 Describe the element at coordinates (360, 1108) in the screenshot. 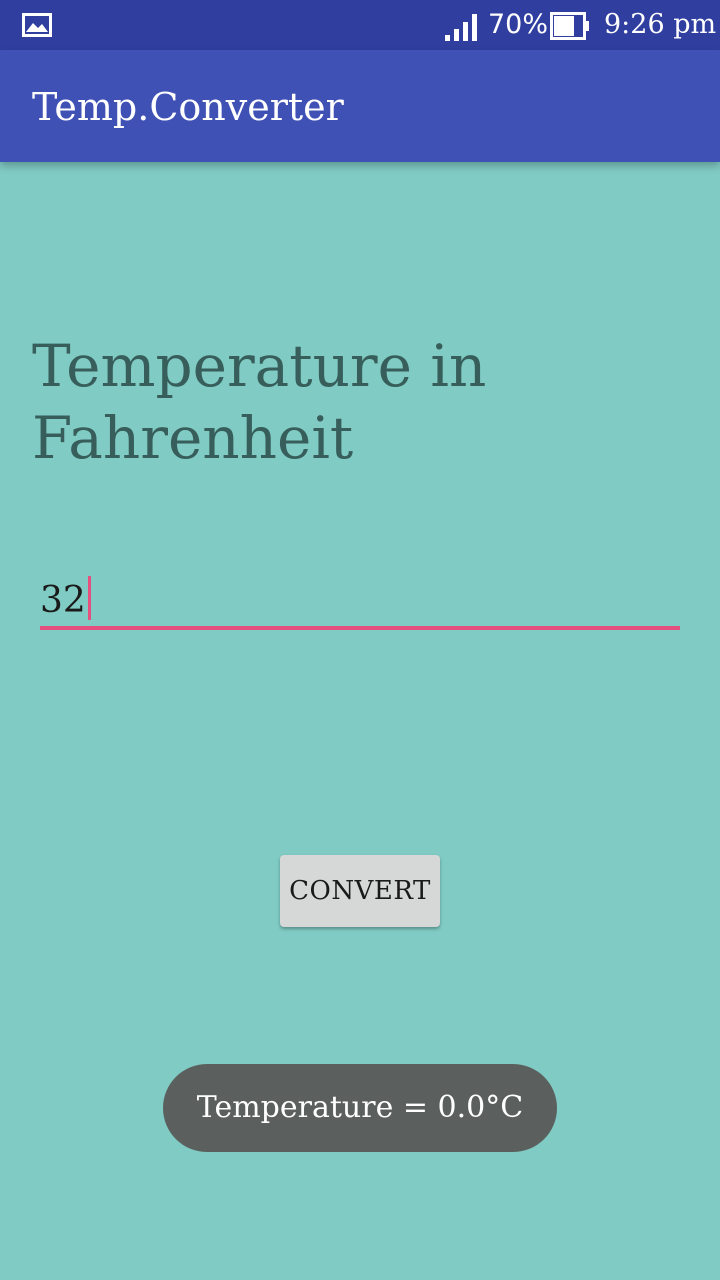

I see `result-toast: Temperature = 0.0°C` at that location.